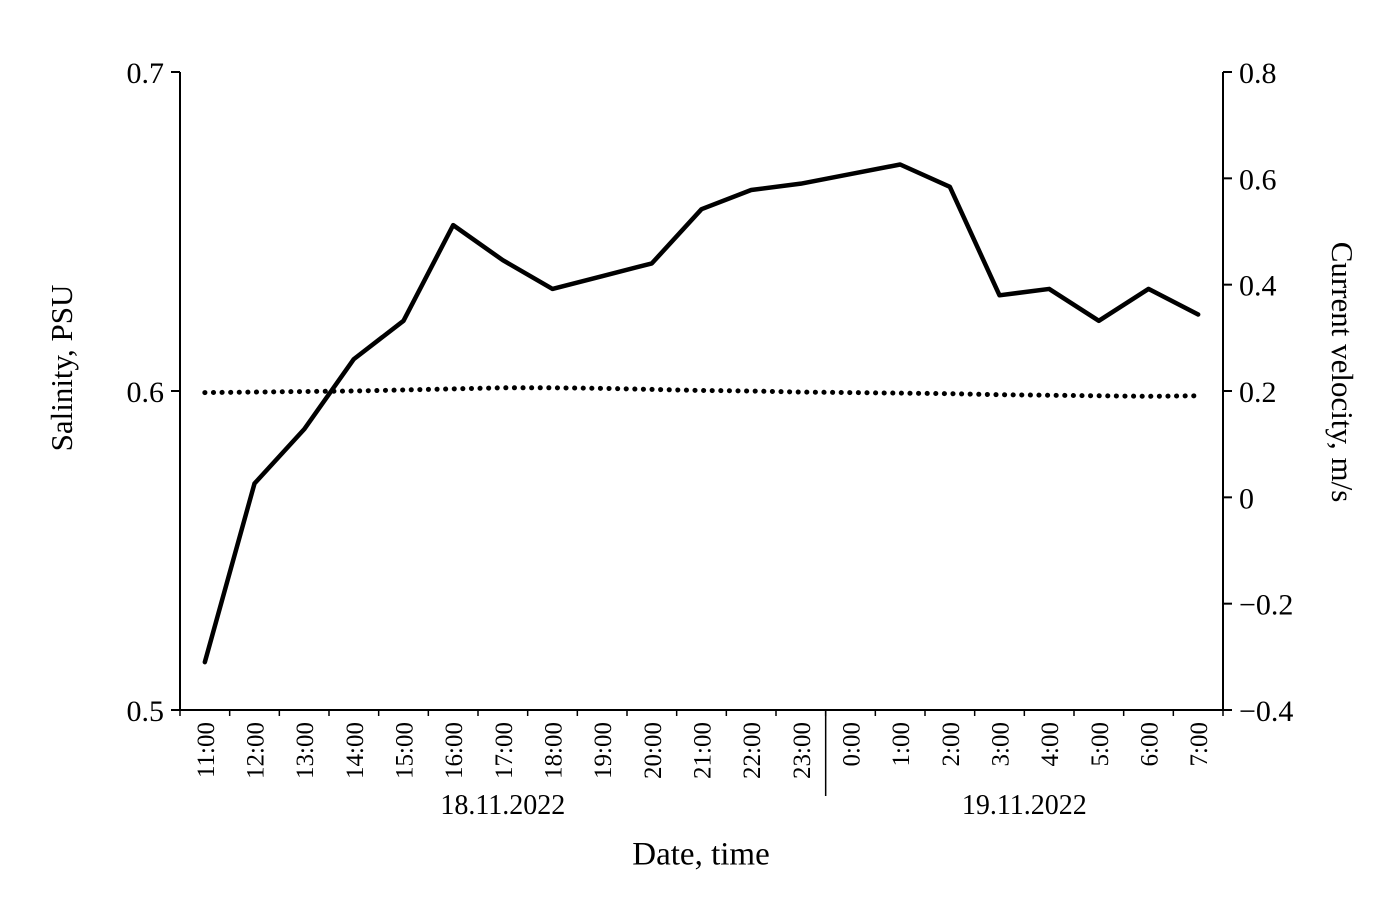 The height and width of the screenshot is (919, 1375). What do you see at coordinates (502, 805) in the screenshot?
I see `date-group-label: 18.11.2022` at bounding box center [502, 805].